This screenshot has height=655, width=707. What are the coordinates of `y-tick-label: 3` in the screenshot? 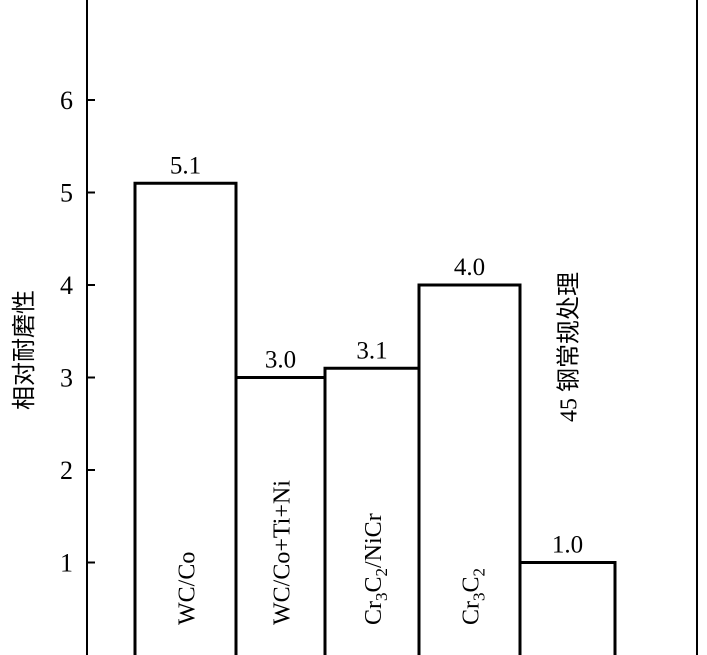 It's located at (66, 378).